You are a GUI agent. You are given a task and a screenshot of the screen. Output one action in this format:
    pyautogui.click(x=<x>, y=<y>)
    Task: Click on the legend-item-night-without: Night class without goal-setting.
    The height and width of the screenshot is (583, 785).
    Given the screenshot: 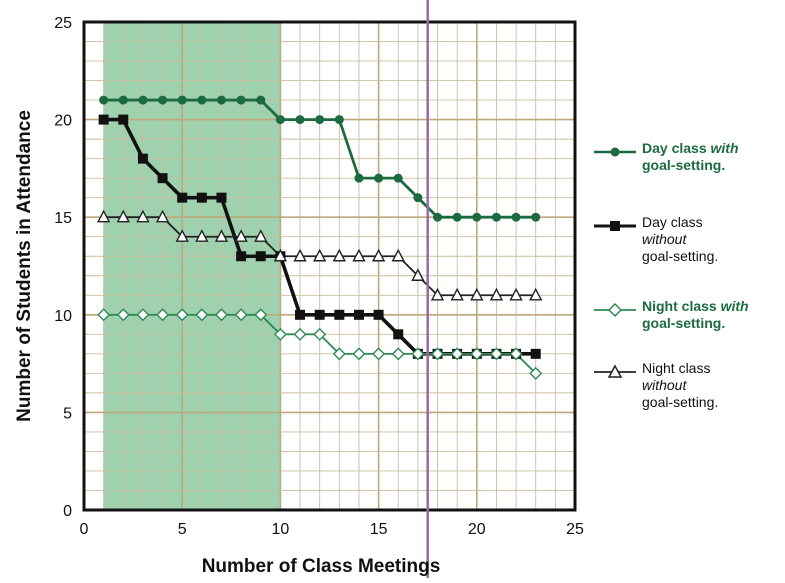 What is the action you would take?
    pyautogui.click(x=687, y=397)
    